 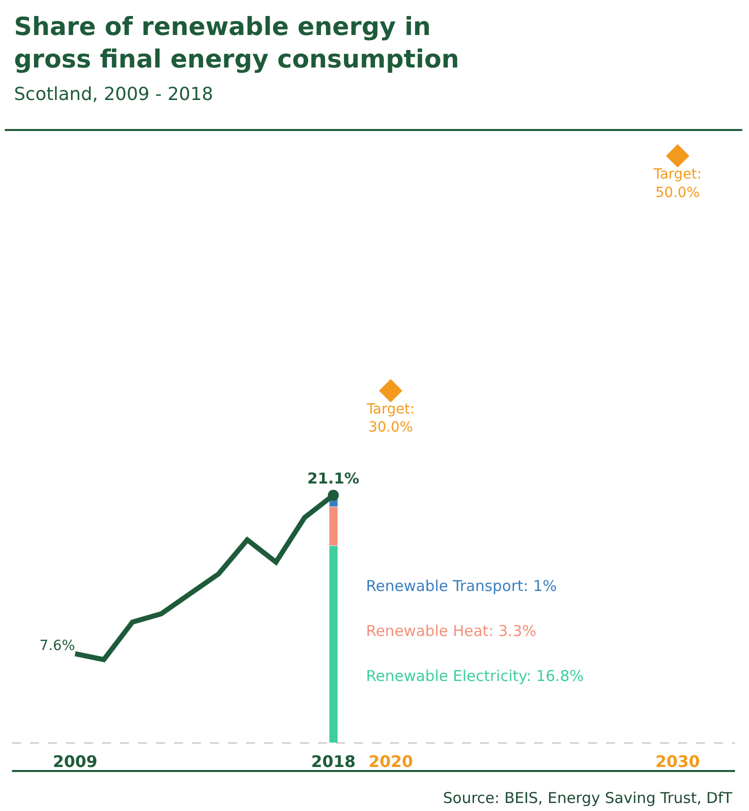 I want to click on chart-subtitle: Scotland, 2009 - 2018, so click(x=114, y=94).